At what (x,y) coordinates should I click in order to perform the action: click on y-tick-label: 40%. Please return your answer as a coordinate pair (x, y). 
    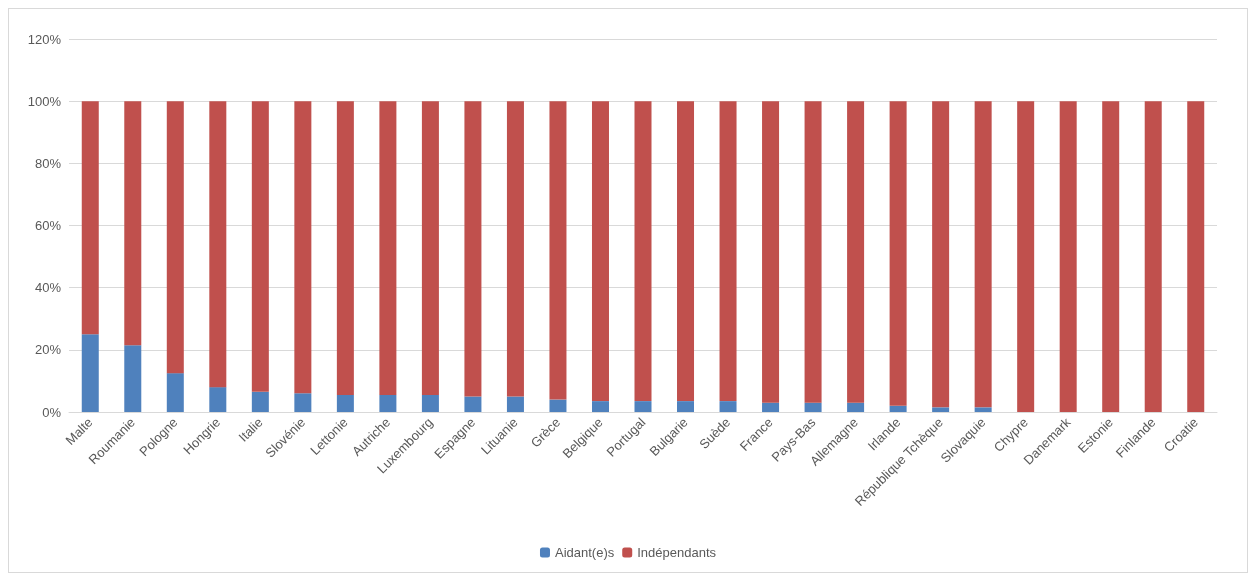
    Looking at the image, I should click on (48, 288).